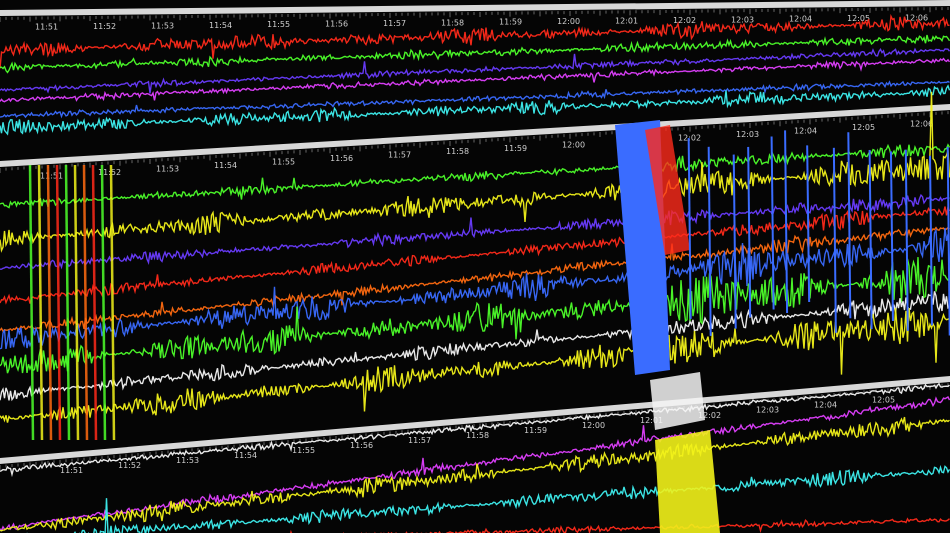 The image size is (950, 533). Describe the element at coordinates (626, 21) in the screenshot. I see `time-tick-label: 12:01` at that location.